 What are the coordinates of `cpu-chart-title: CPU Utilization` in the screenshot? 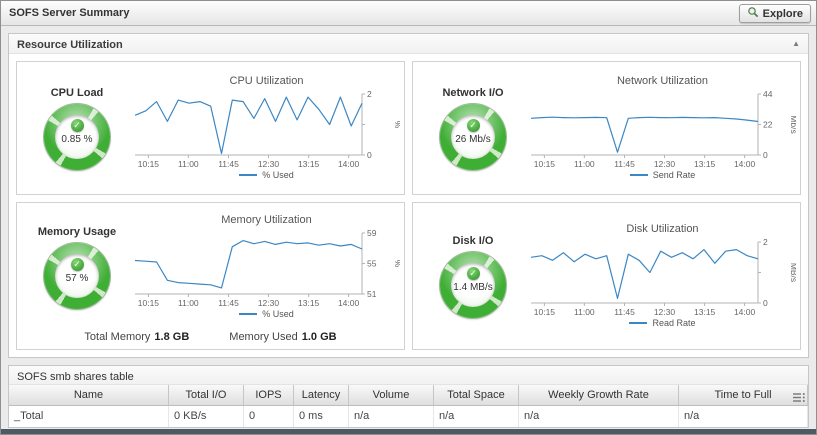 It's located at (266, 81).